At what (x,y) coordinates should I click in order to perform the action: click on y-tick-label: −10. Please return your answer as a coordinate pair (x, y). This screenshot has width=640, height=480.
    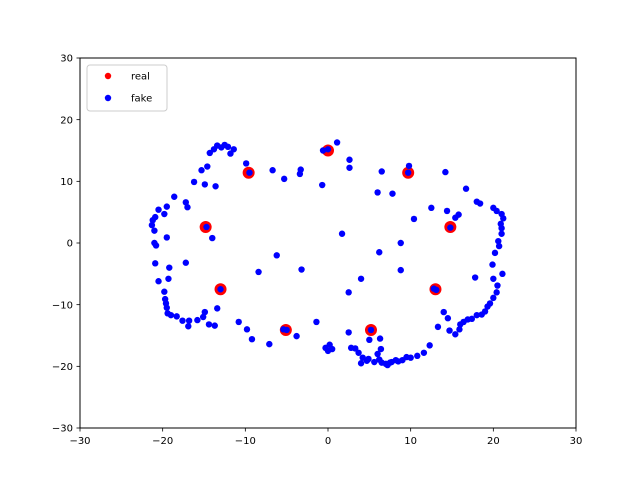
    Looking at the image, I should click on (62, 305).